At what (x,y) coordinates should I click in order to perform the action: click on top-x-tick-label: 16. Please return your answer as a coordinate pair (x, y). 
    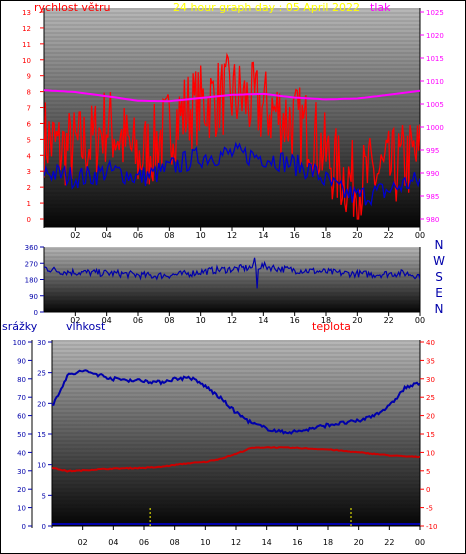
    Looking at the image, I should click on (295, 235).